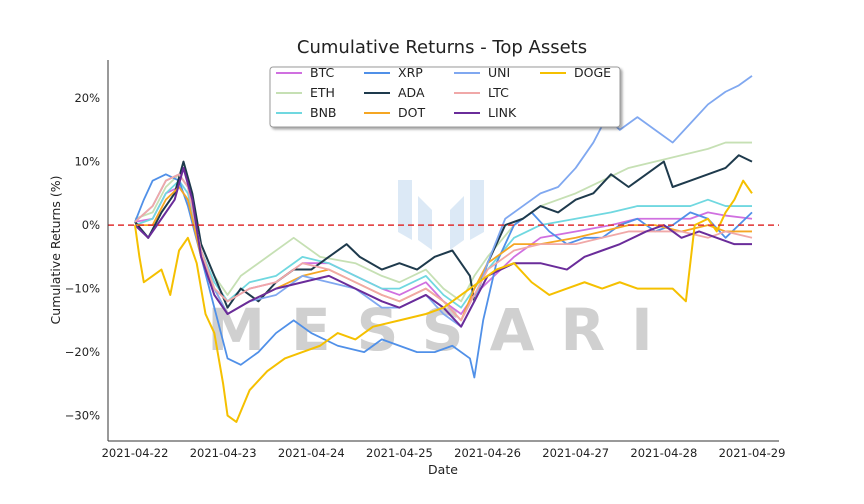  Describe the element at coordinates (82, 289) in the screenshot. I see `y-tick-label: −10%` at that location.